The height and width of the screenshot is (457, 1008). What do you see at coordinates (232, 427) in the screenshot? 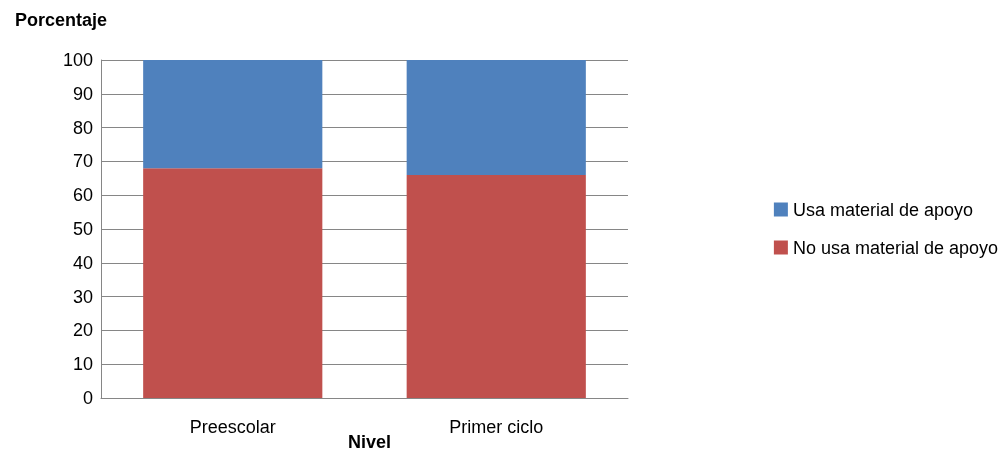
I see `x-tick-label: Preescolar` at bounding box center [232, 427].